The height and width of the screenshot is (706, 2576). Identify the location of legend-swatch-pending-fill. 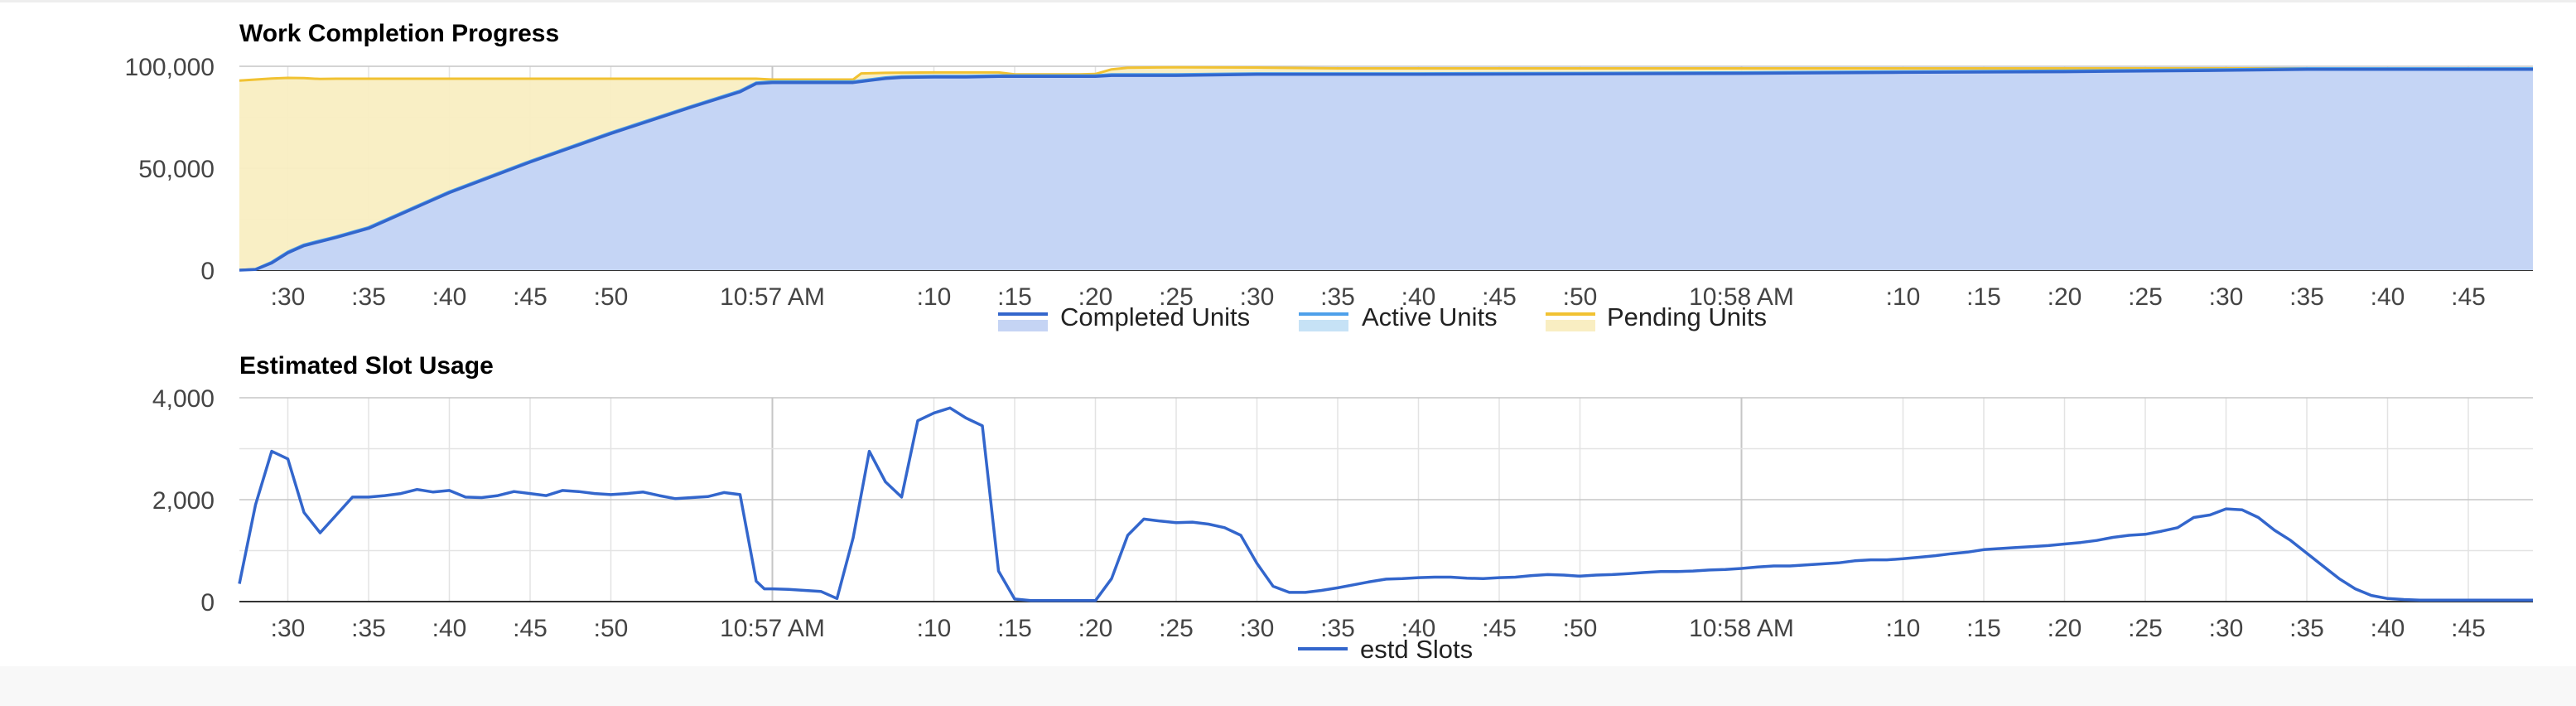
(1571, 325).